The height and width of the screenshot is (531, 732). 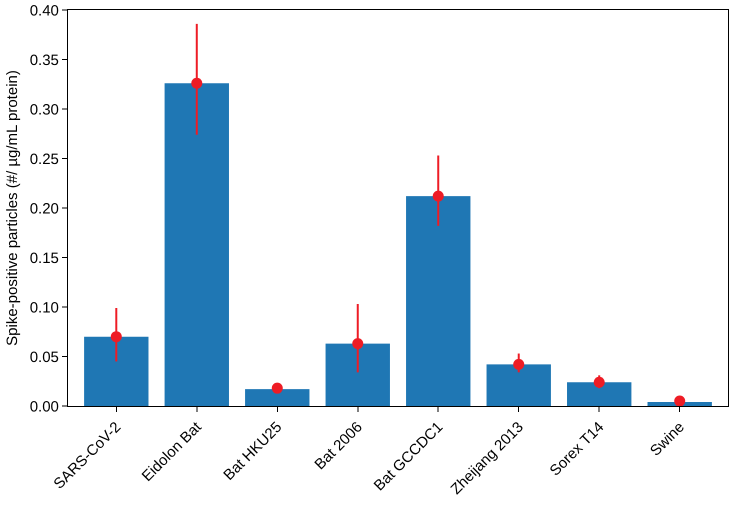 What do you see at coordinates (44, 357) in the screenshot?
I see `y-tick-label: 0.05` at bounding box center [44, 357].